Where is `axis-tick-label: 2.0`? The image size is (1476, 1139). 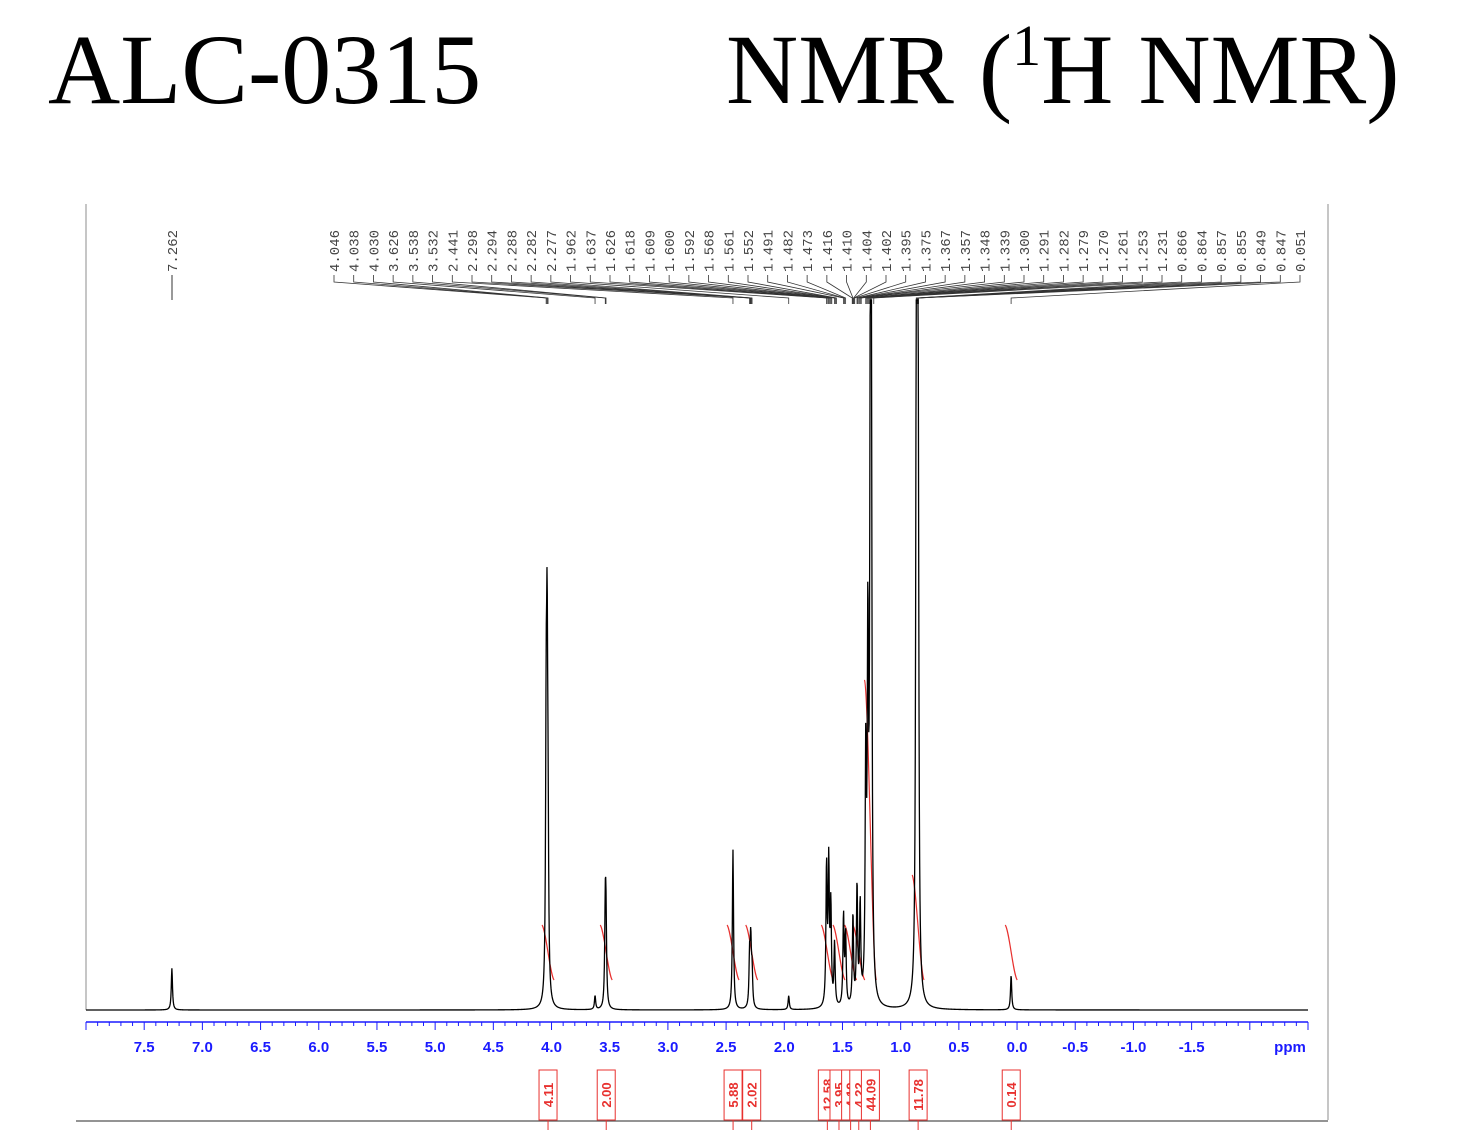 axis-tick-label: 2.0 is located at coordinates (784, 1047).